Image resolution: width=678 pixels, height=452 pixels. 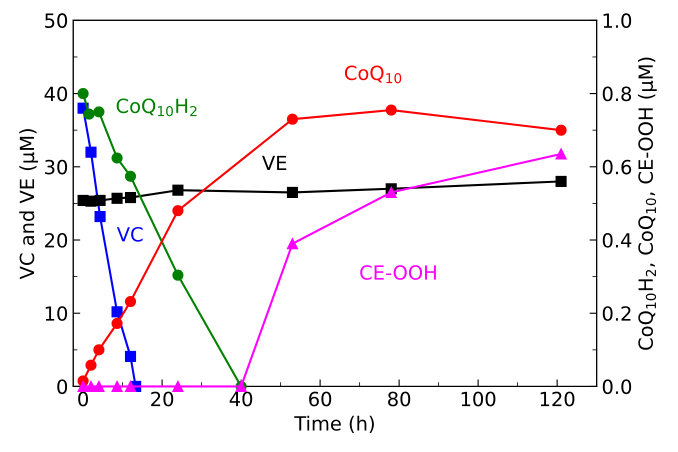 What do you see at coordinates (617, 94) in the screenshot?
I see `y2-tick-label: 0.8` at bounding box center [617, 94].